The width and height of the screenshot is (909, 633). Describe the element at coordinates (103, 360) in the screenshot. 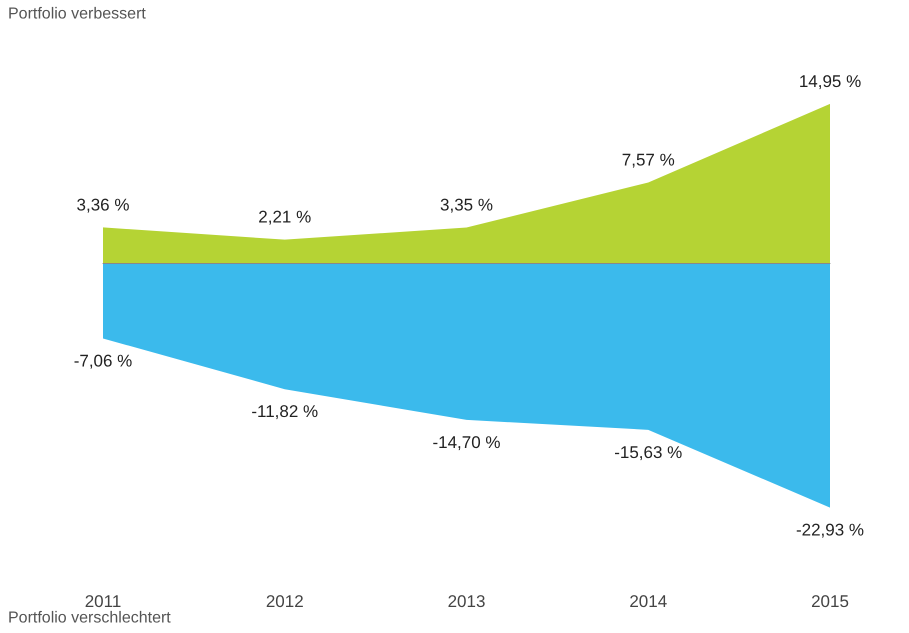

I see `data-label: -7,06 %` at that location.